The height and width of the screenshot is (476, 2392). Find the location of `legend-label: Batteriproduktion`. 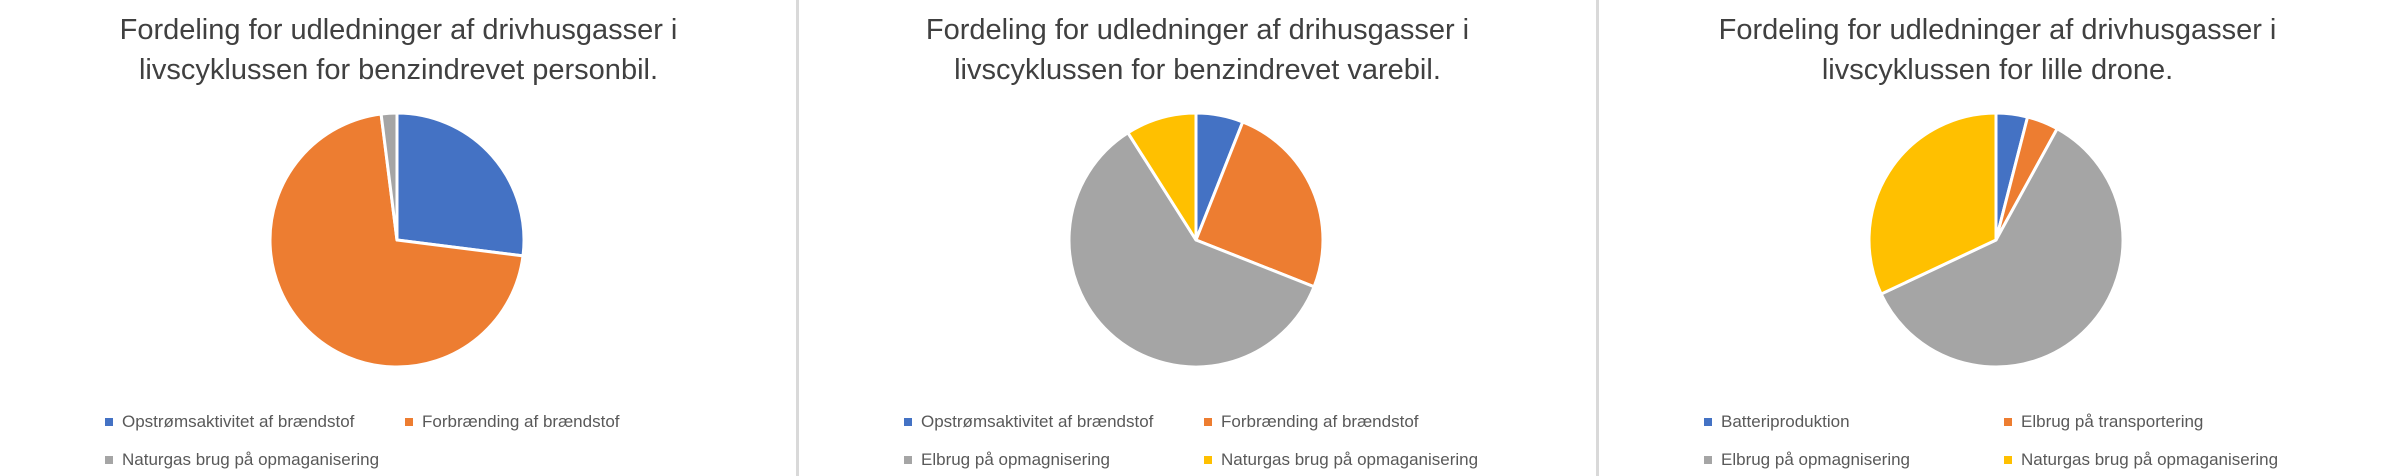

legend-label: Batteriproduktion is located at coordinates (1785, 421).